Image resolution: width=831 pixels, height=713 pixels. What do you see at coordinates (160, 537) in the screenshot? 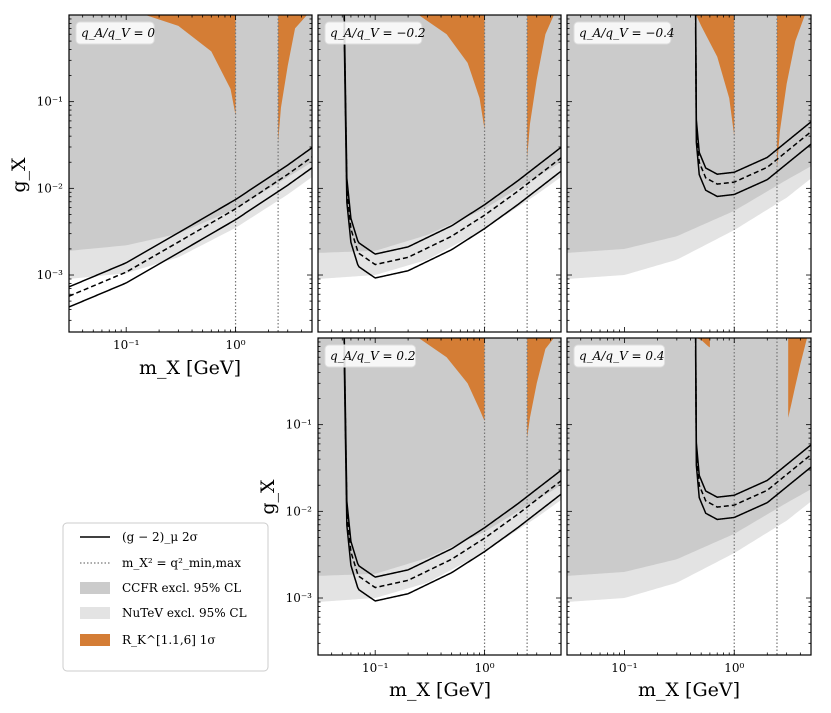
I see `legend-label: (g − 2)_μ 2σ` at bounding box center [160, 537].